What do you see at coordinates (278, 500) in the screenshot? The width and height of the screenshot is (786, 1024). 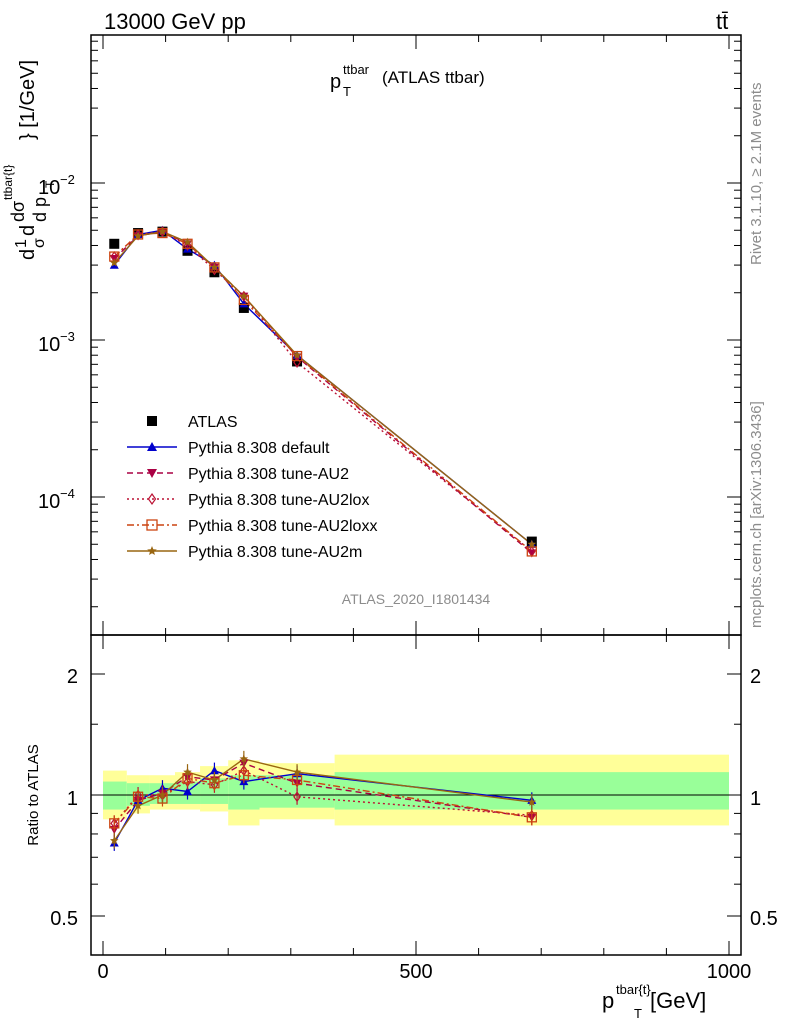 I see `legend-label: Pythia 8.308 tune-AU2lox` at bounding box center [278, 500].